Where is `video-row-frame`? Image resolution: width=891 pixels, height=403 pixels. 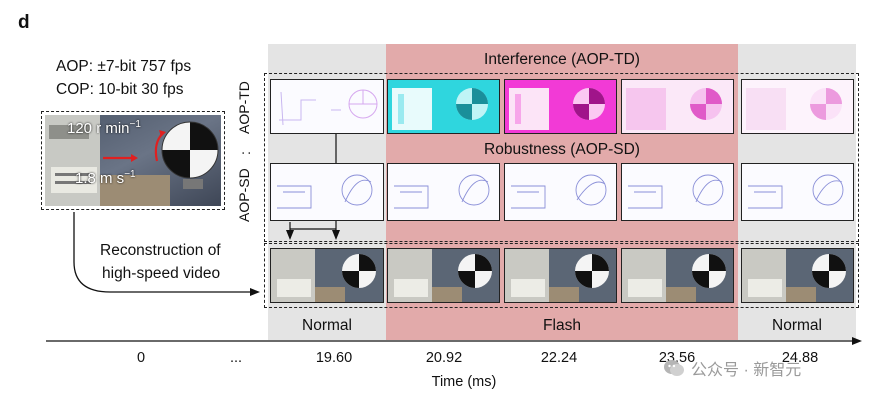 video-row-frame is located at coordinates (561, 275).